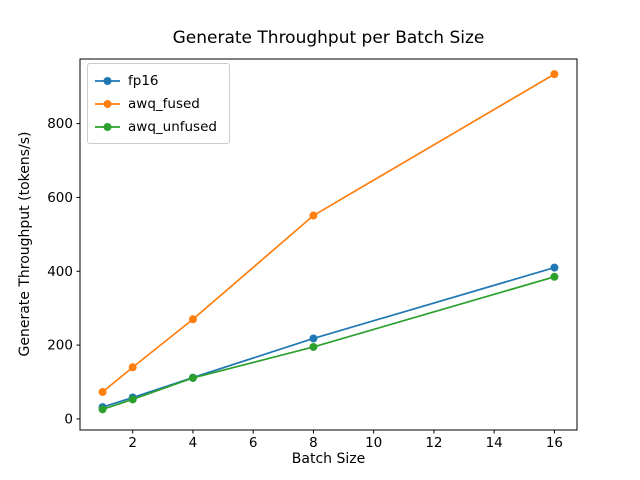 This screenshot has height=480, width=640. Describe the element at coordinates (253, 443) in the screenshot. I see `x-tick-label: 6` at that location.